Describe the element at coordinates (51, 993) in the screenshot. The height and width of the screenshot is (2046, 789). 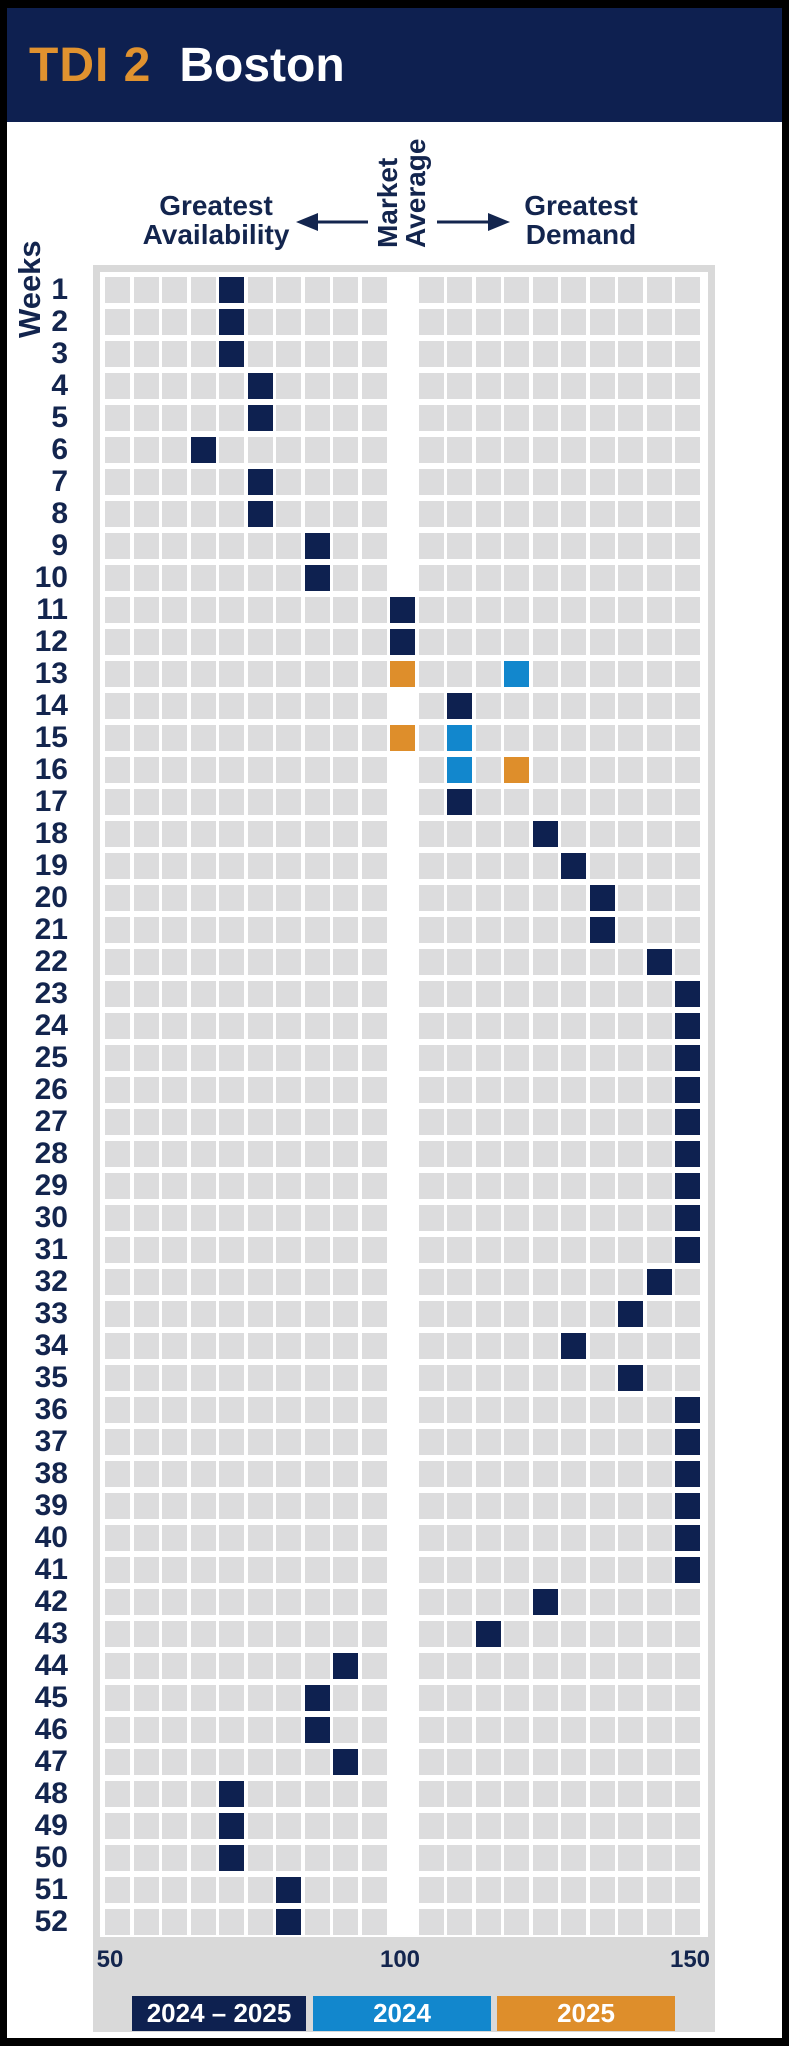
I see `week-number-label-23: 23` at that location.